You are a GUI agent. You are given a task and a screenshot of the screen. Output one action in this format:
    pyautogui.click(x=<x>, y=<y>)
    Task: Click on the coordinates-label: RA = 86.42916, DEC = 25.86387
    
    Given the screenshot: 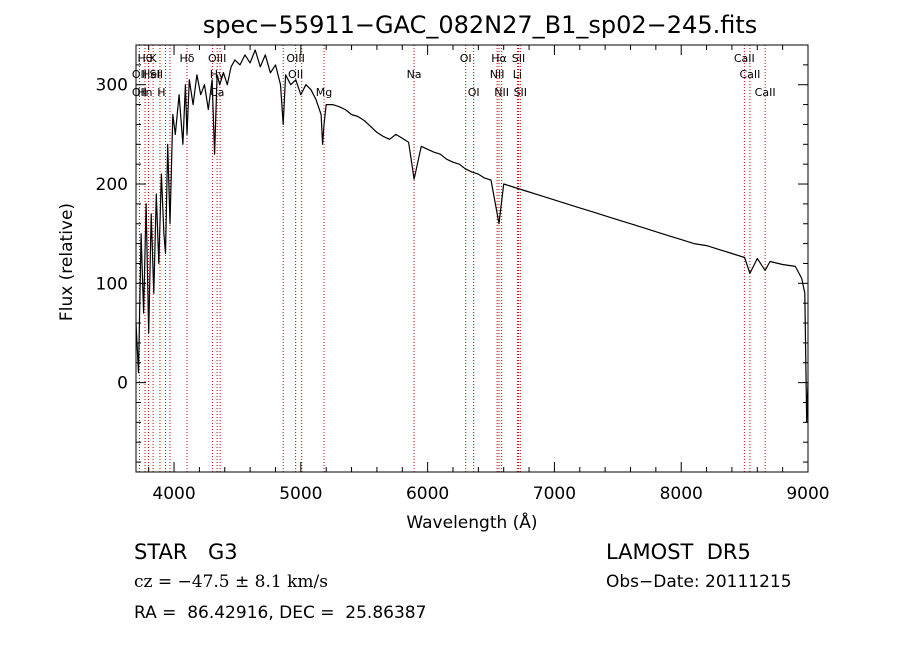 What is the action you would take?
    pyautogui.click(x=280, y=613)
    